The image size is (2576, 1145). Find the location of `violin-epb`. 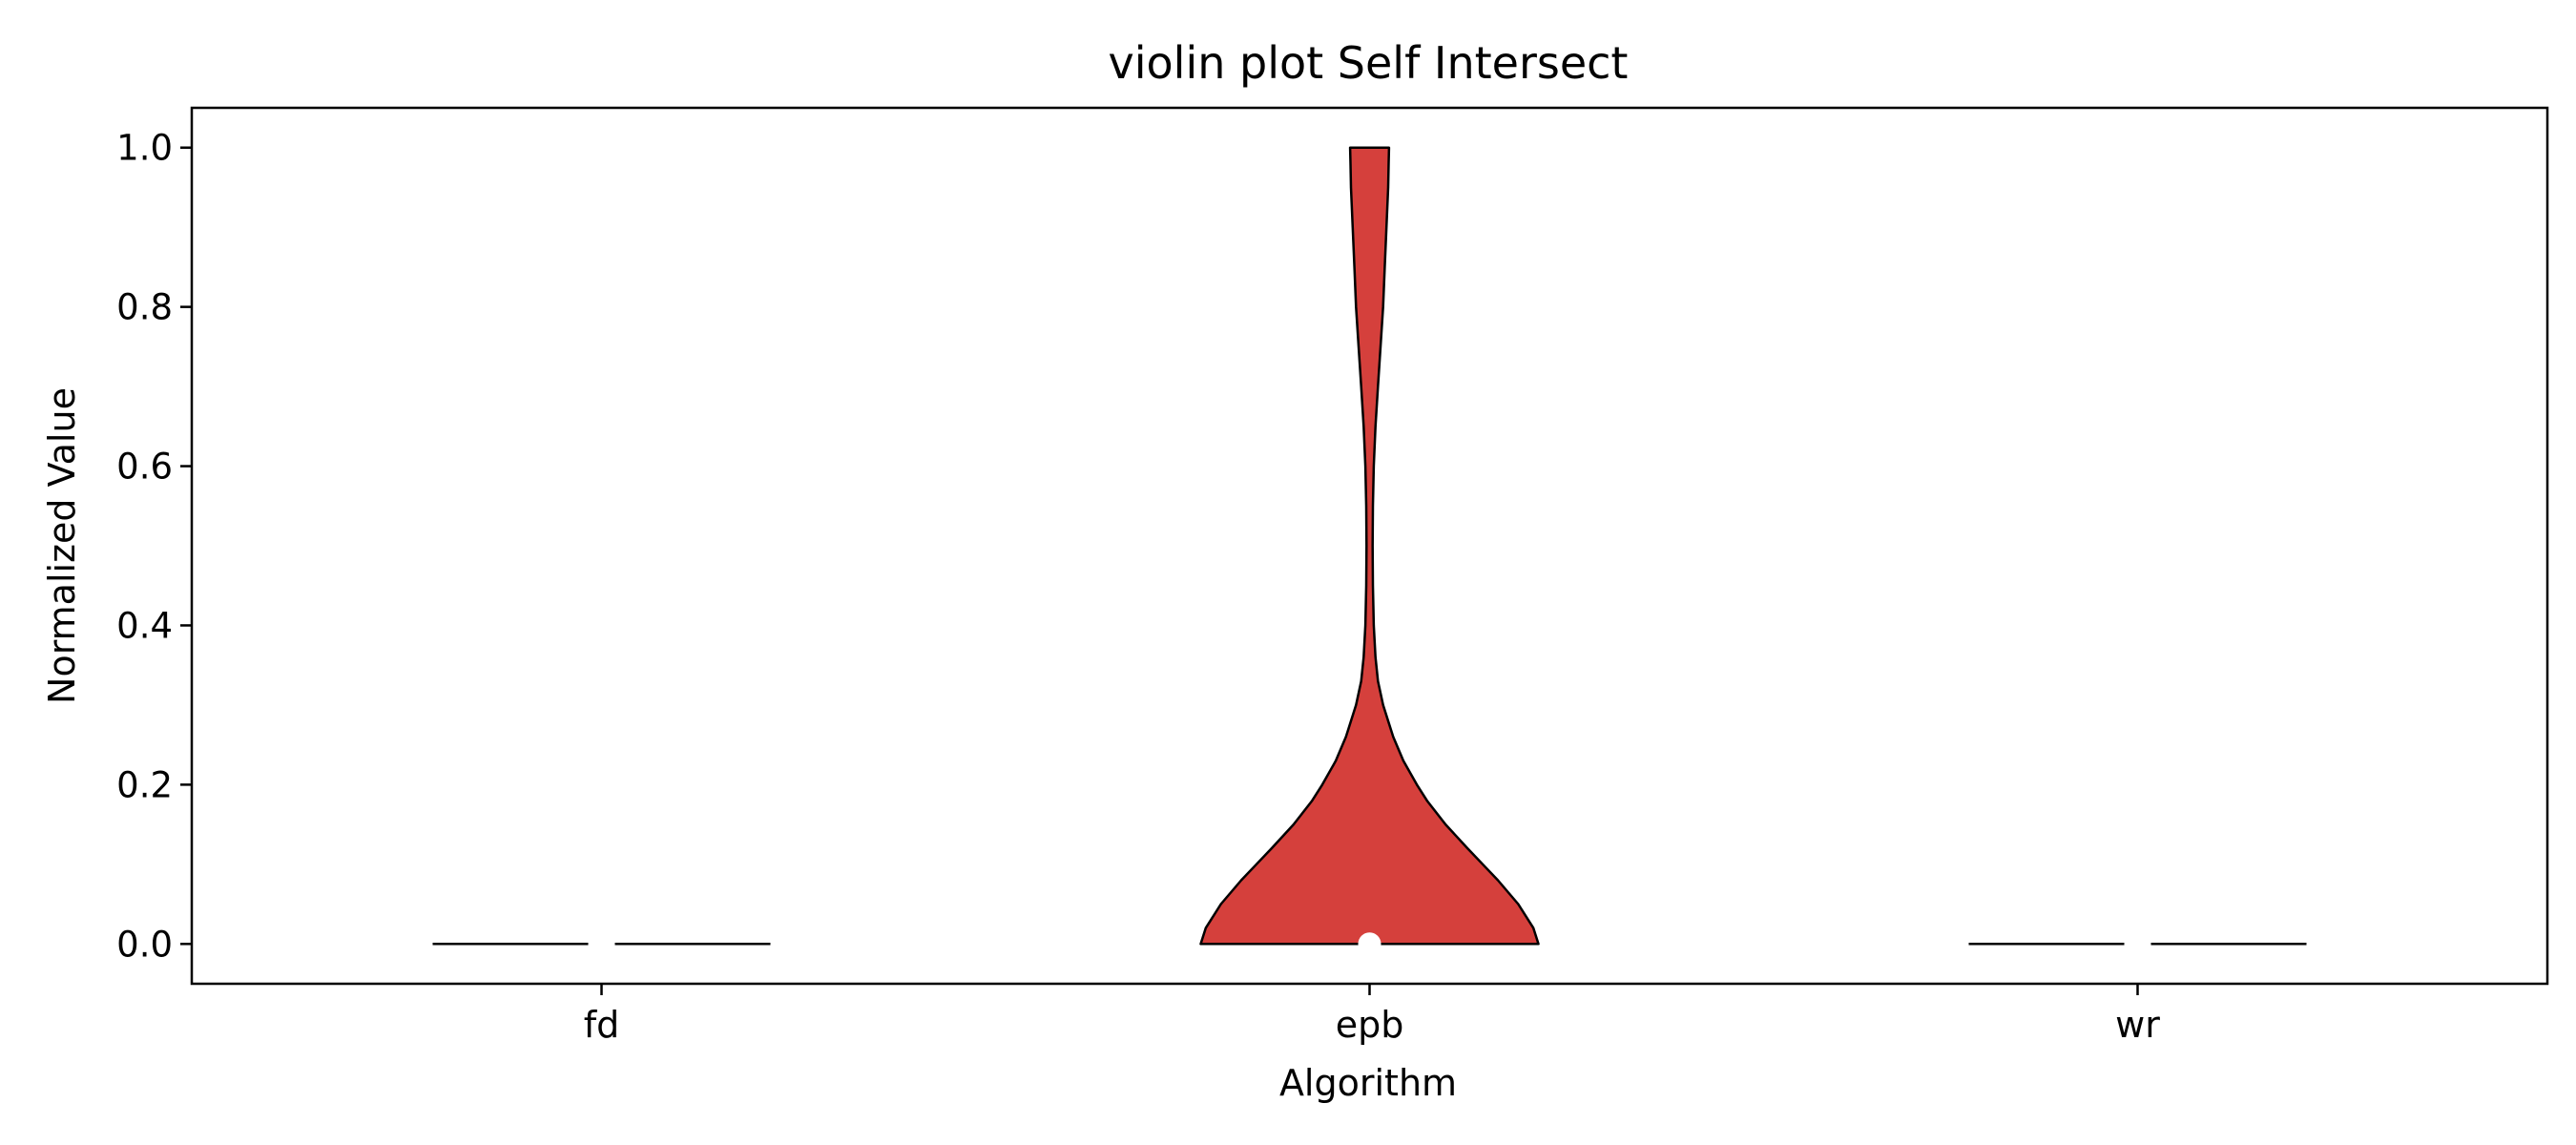

violin-epb is located at coordinates (1369, 551).